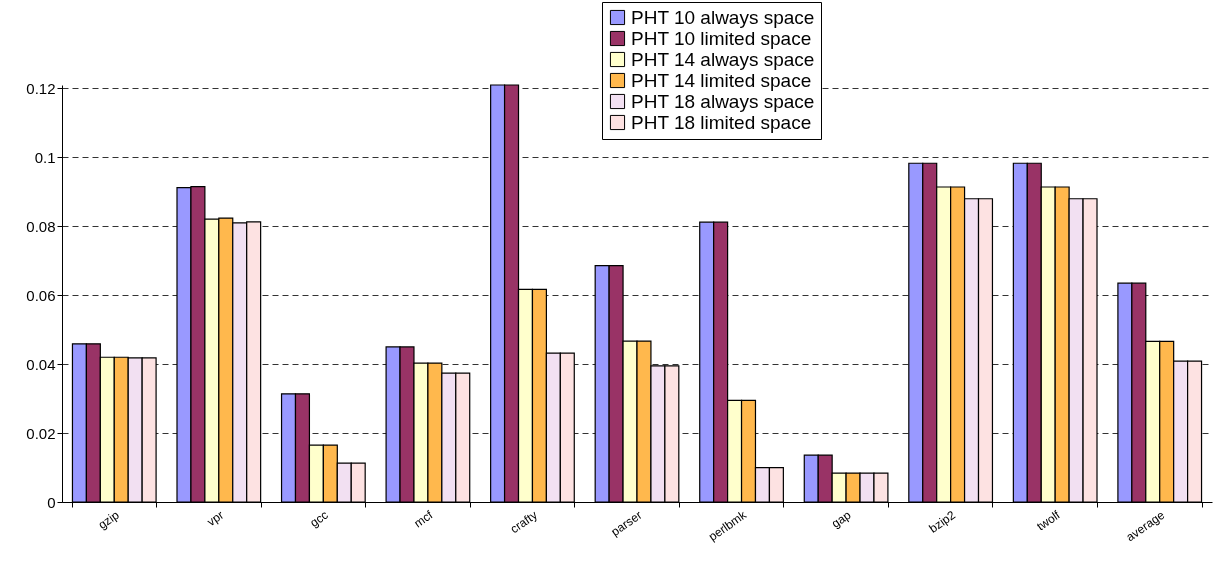  Describe the element at coordinates (841, 519) in the screenshot. I see `x-tick-label: gap` at that location.